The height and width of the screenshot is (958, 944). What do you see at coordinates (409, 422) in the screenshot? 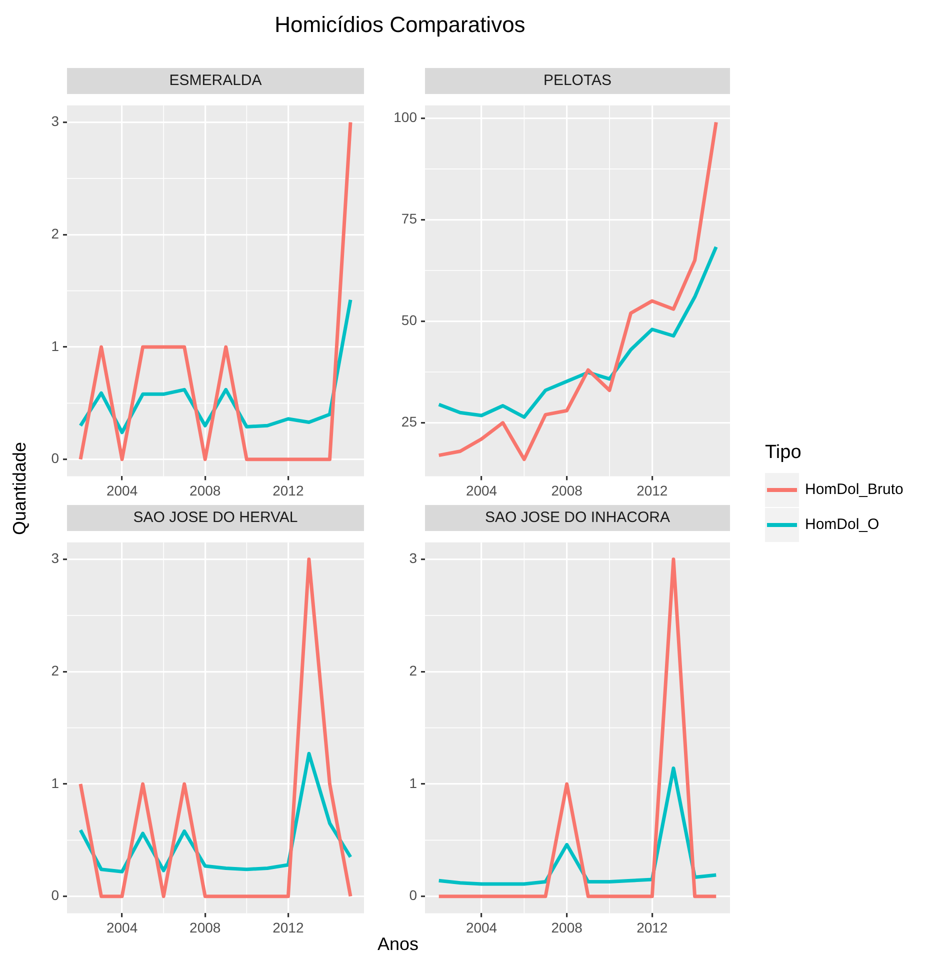
I see `y-tick-label: 25` at bounding box center [409, 422].